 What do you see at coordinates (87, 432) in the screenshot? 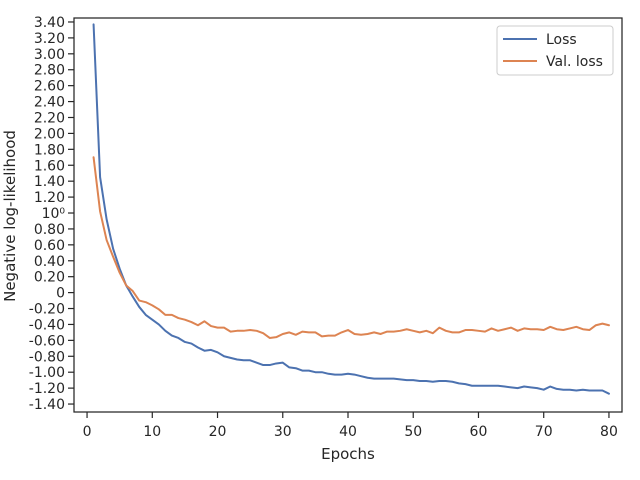
I see `x-tick-label: 0` at bounding box center [87, 432].